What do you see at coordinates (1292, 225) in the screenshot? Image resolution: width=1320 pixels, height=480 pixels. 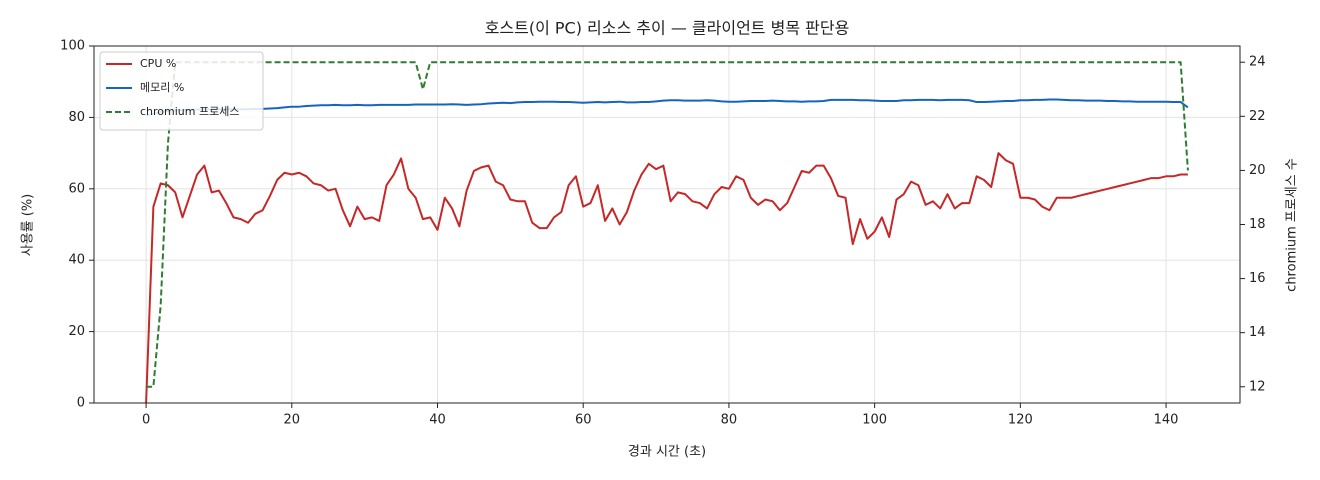 I see `y2-axis-label: chromium 프로세스 수` at bounding box center [1292, 225].